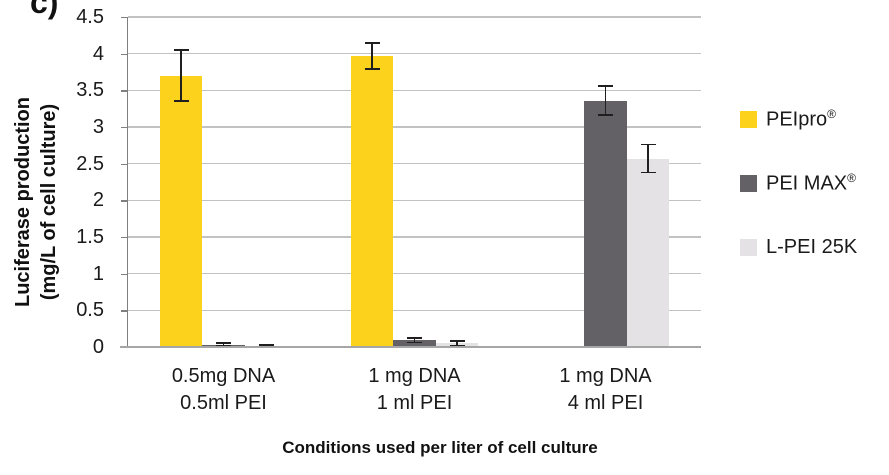 Image resolution: width=889 pixels, height=475 pixels. I want to click on category-label-line: 4 ml PEI, so click(605, 403).